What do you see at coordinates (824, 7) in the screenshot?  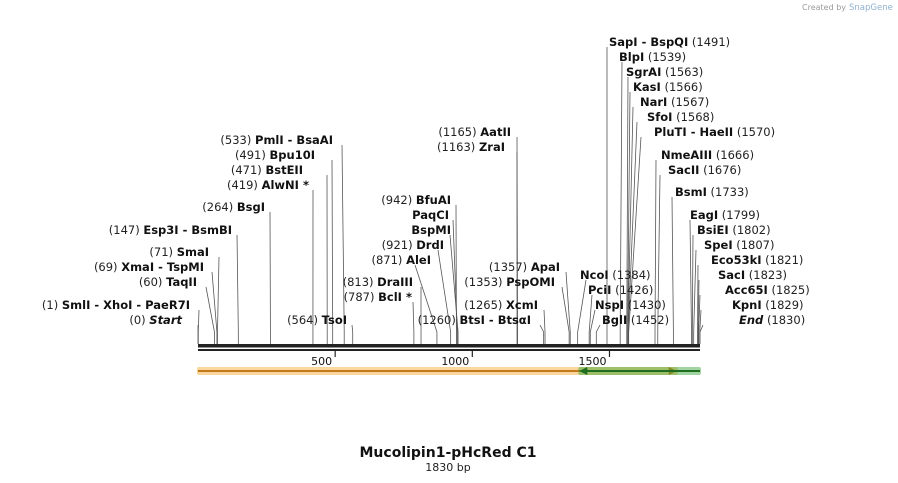 I see `brand-prefix: Created by` at bounding box center [824, 7].